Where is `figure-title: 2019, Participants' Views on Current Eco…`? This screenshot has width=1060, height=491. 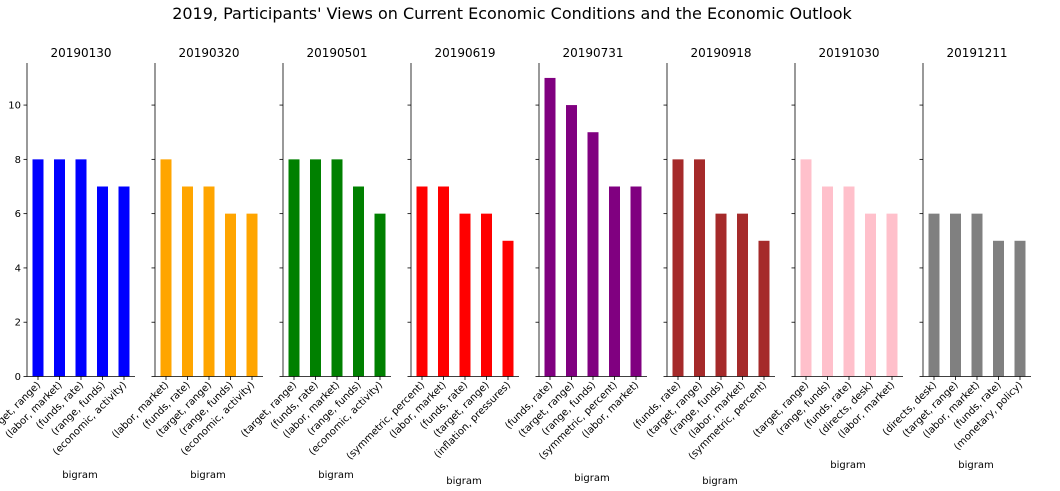 figure-title: 2019, Participants' Views on Current Eco… is located at coordinates (512, 13).